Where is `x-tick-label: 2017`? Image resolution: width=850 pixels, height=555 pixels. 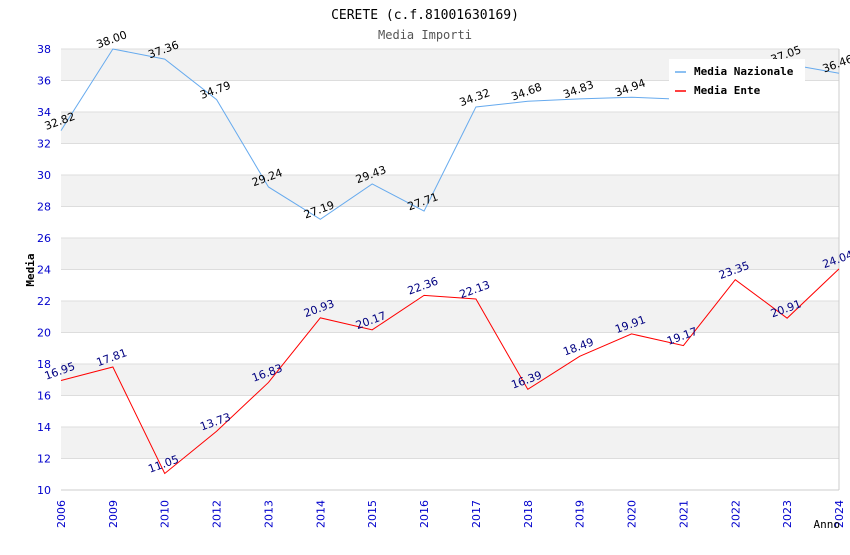
x-tick-label: 2017 is located at coordinates (476, 514).